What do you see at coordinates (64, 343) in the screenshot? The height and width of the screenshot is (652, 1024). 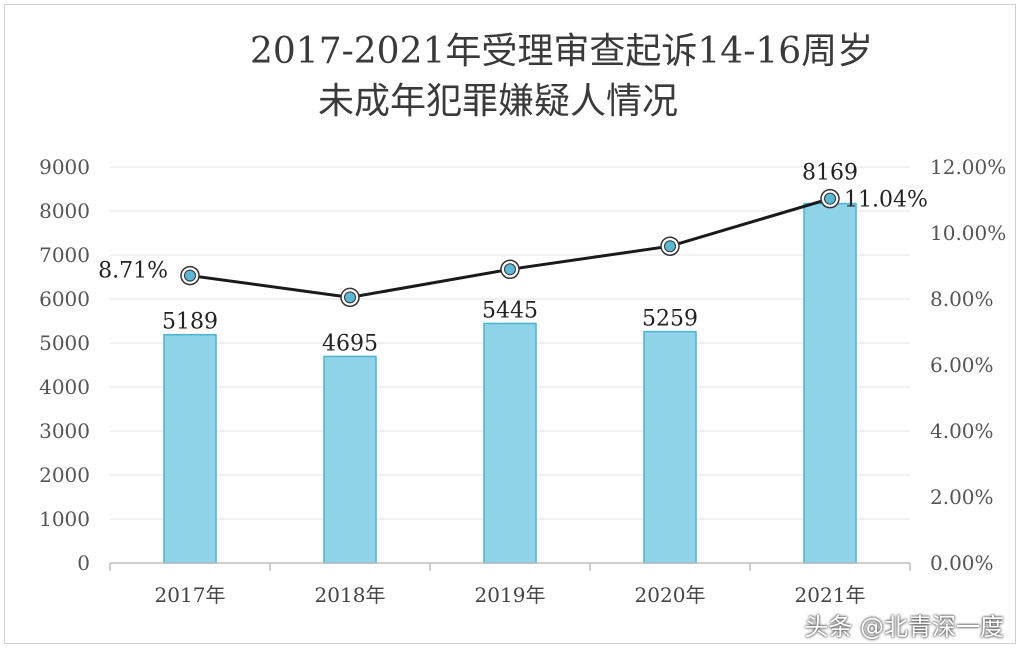 I see `left-tick-label: 5000` at bounding box center [64, 343].